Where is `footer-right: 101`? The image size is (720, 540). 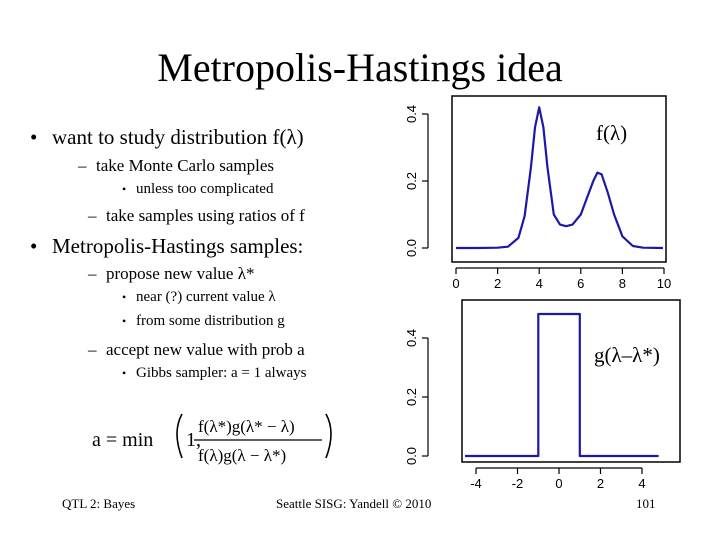 footer-right: 101 is located at coordinates (646, 503).